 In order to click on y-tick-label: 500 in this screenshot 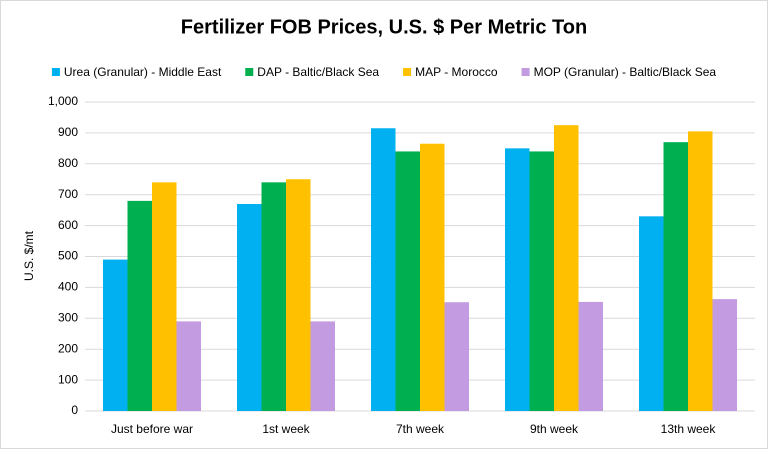, I will do `click(68, 256)`.